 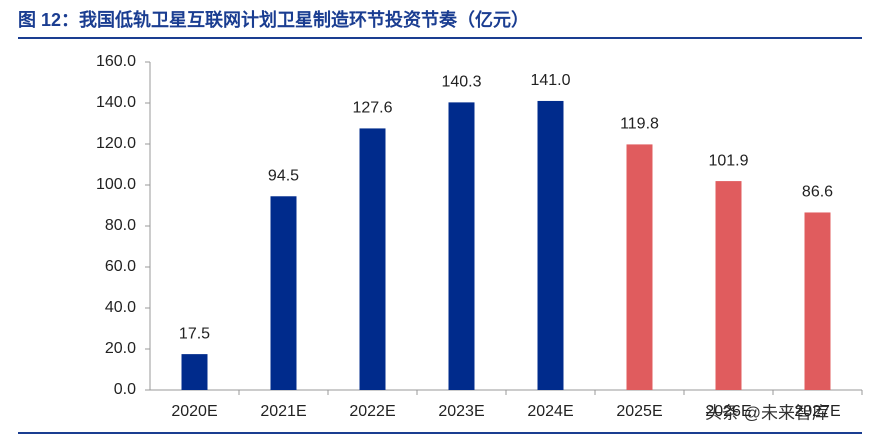 What do you see at coordinates (728, 160) in the screenshot?
I see `value-label: 101.9` at bounding box center [728, 160].